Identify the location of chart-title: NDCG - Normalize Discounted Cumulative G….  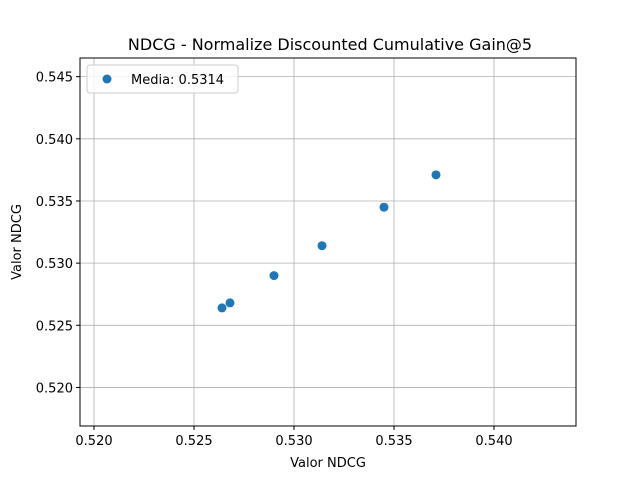
(330, 44).